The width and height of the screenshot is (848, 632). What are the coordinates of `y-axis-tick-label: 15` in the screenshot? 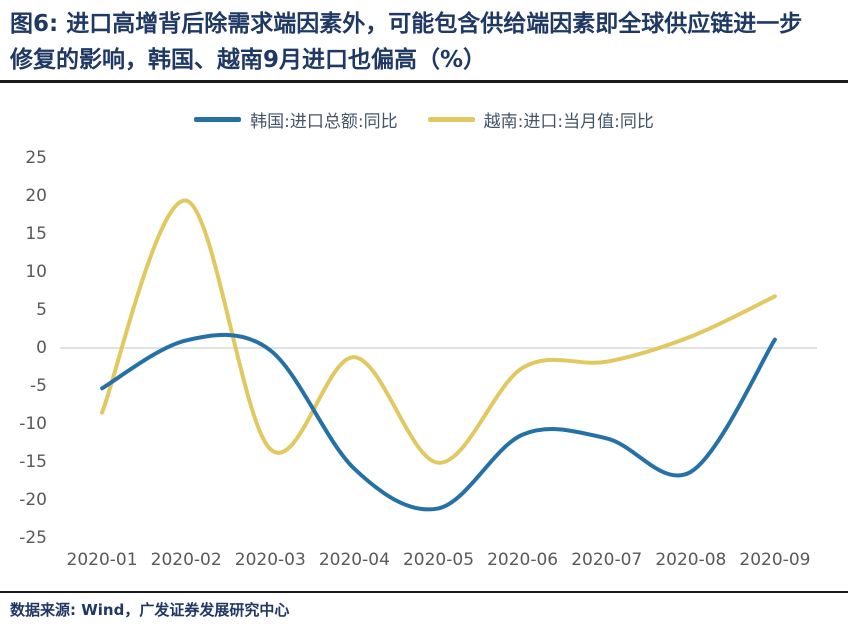 It's located at (36, 234).